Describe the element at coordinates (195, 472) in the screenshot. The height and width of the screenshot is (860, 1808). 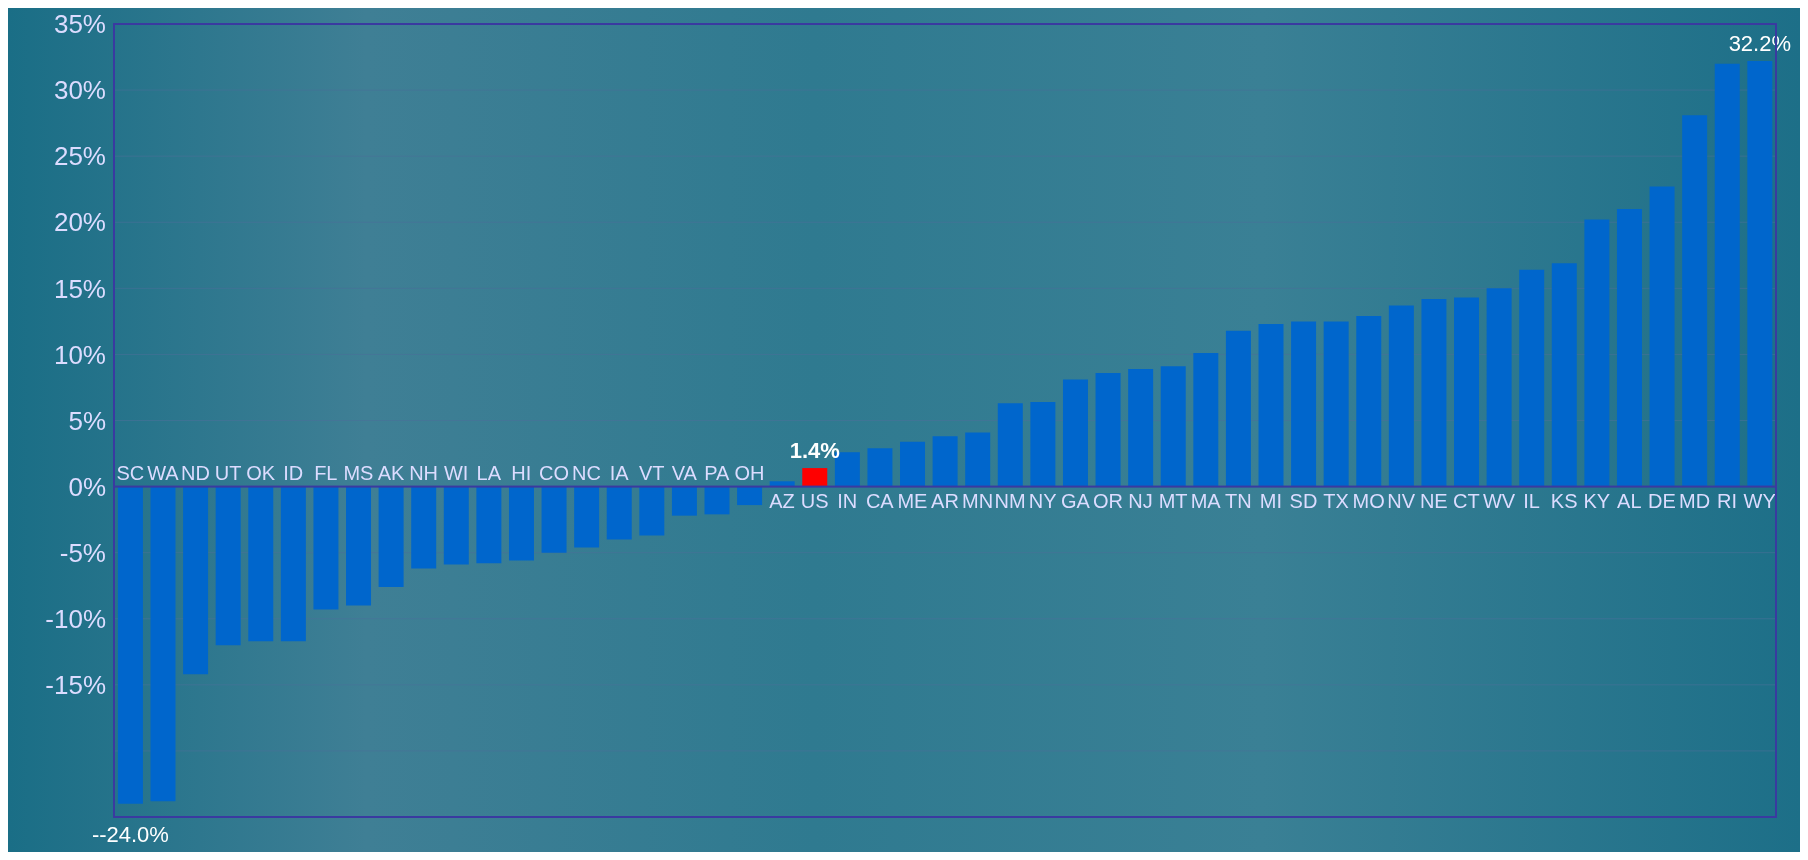
I see `x-tick-label: ND` at that location.